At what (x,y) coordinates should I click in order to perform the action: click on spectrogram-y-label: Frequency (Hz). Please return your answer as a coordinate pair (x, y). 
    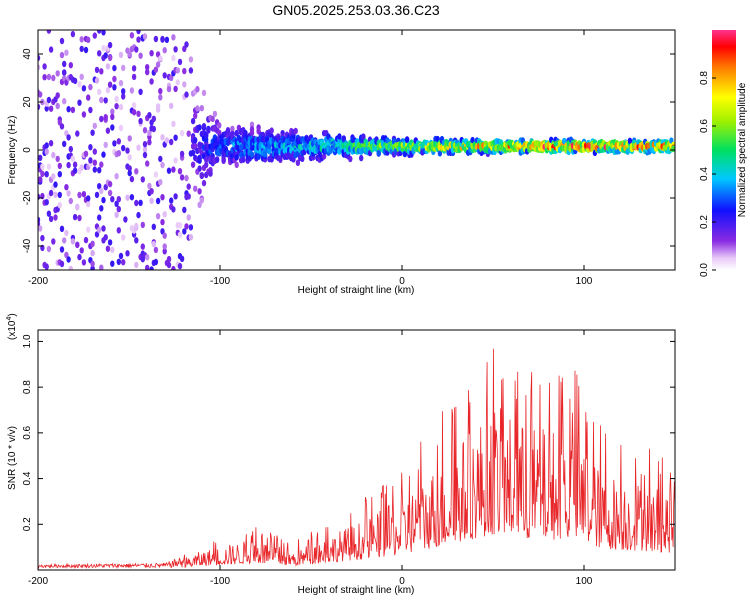
    Looking at the image, I should click on (12, 150).